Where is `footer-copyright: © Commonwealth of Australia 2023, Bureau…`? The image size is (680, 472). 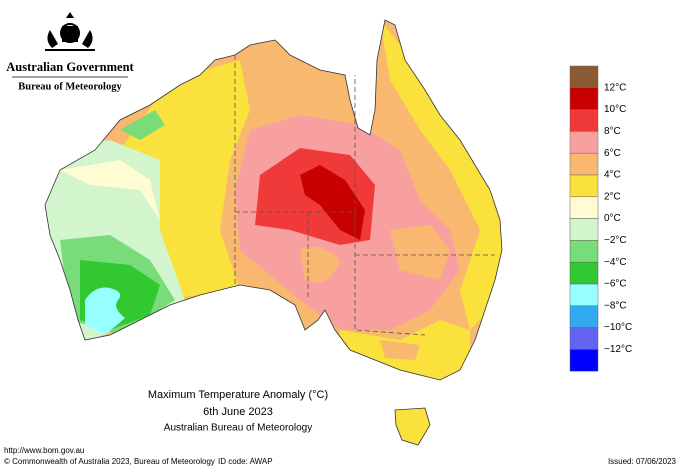 footer-copyright: © Commonwealth of Australia 2023, Bureau… is located at coordinates (109, 461).